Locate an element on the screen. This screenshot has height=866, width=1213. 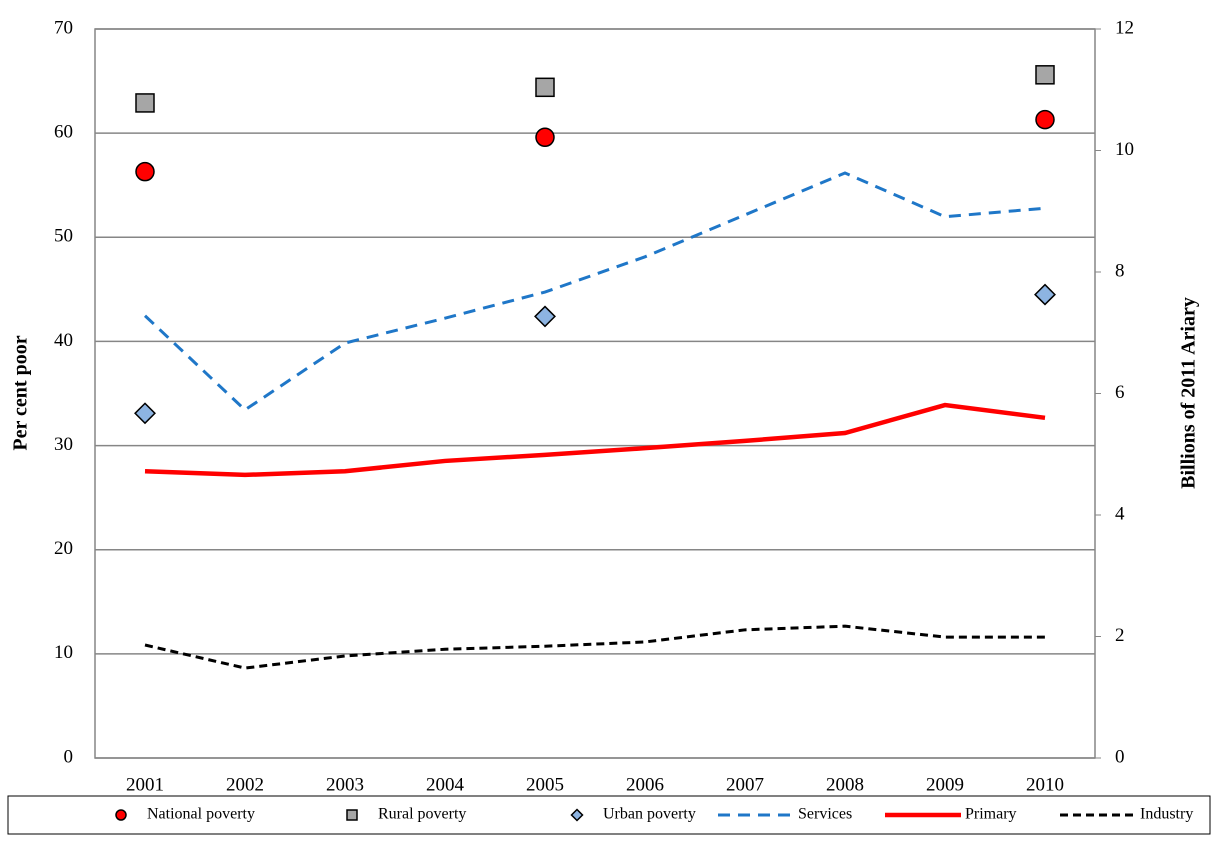
x-tick-label: 2007 is located at coordinates (745, 784).